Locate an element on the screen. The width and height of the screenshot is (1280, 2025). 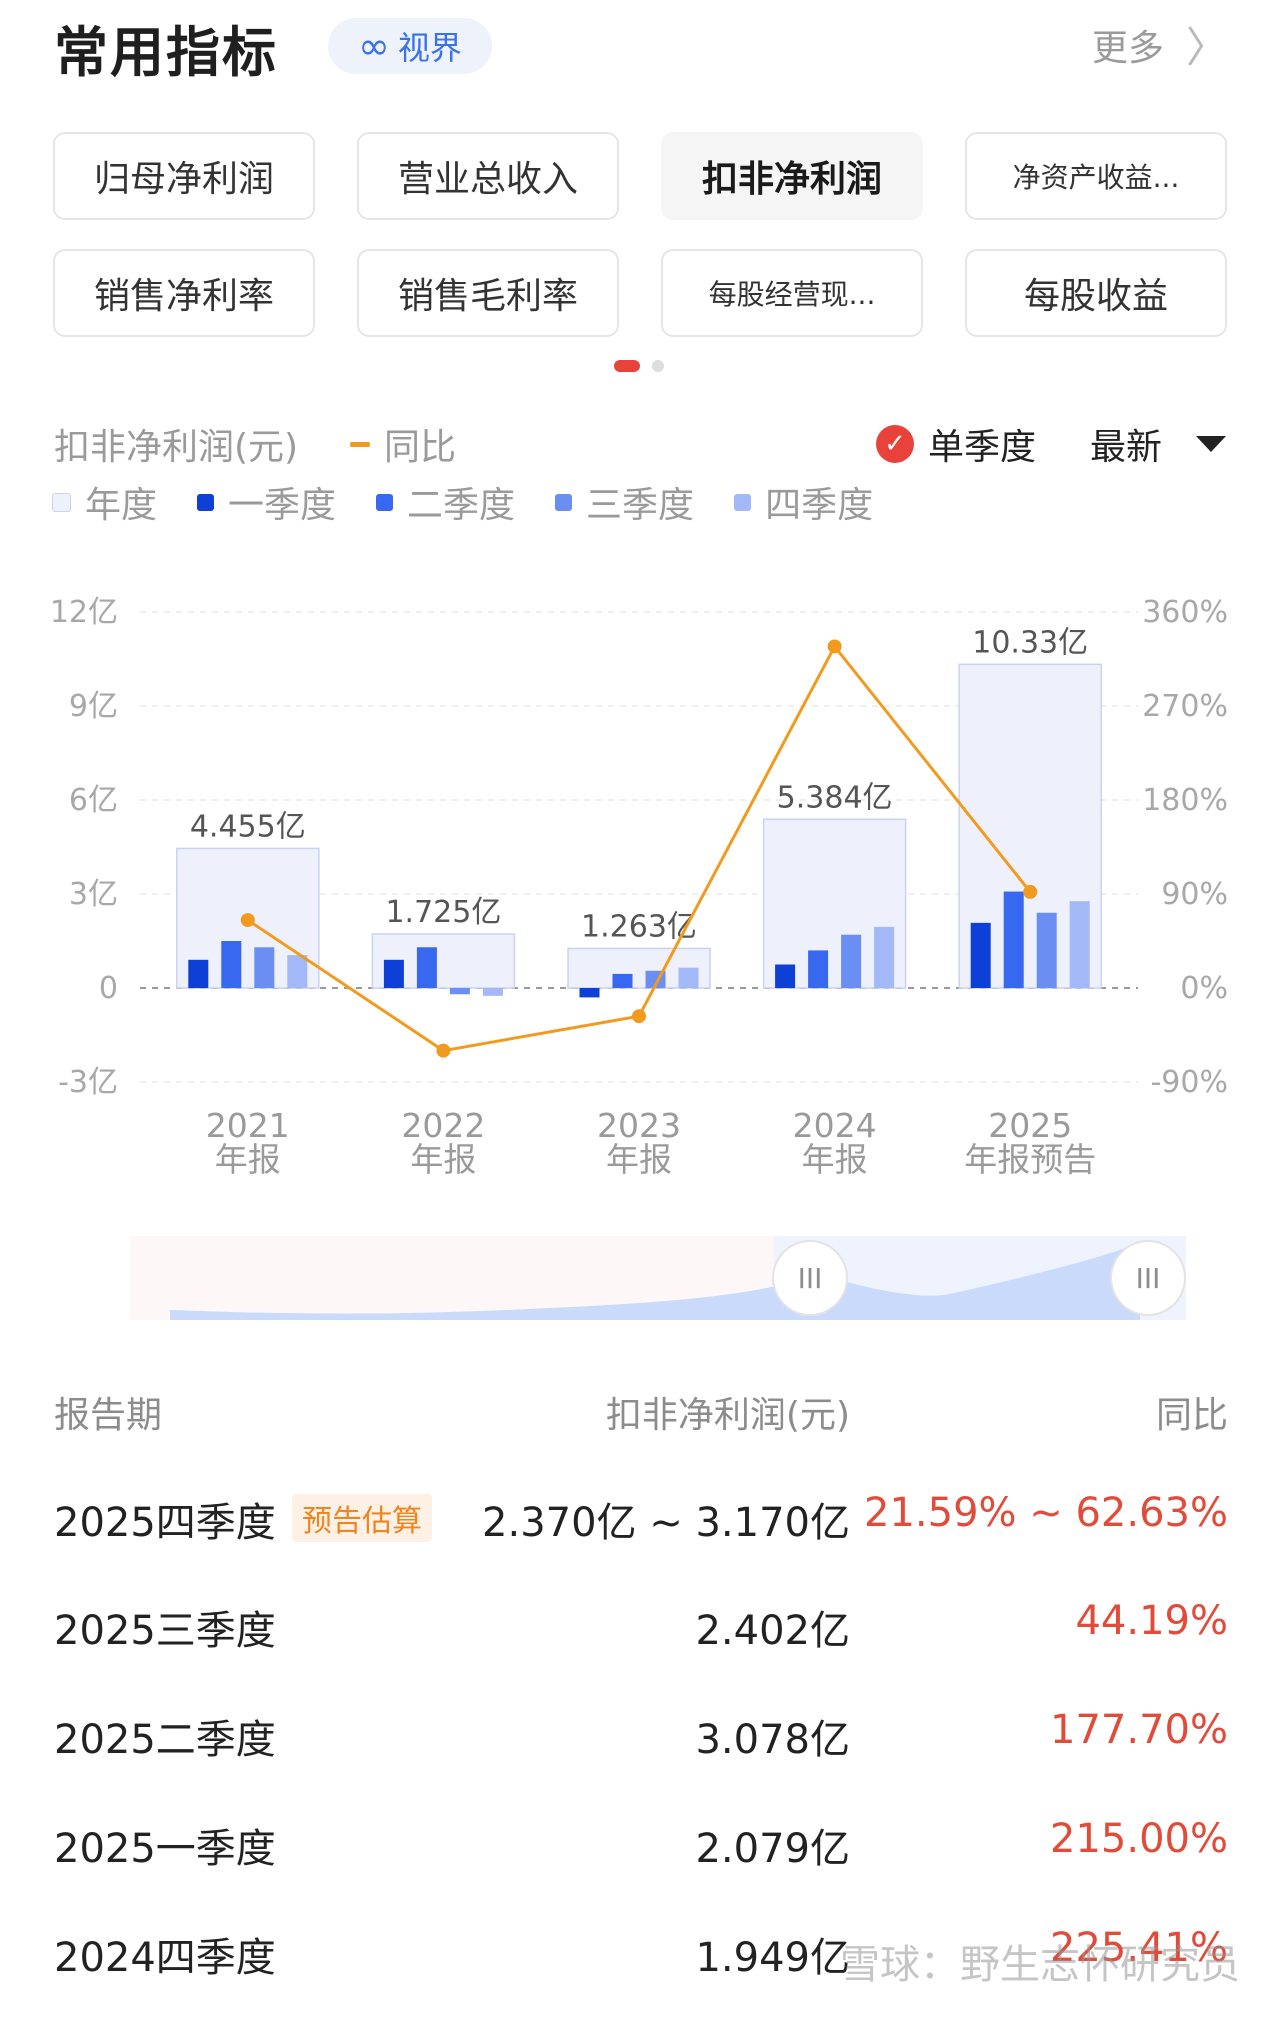
table-row: 2025二季度 3.078亿 177.70% is located at coordinates (640, 1757).